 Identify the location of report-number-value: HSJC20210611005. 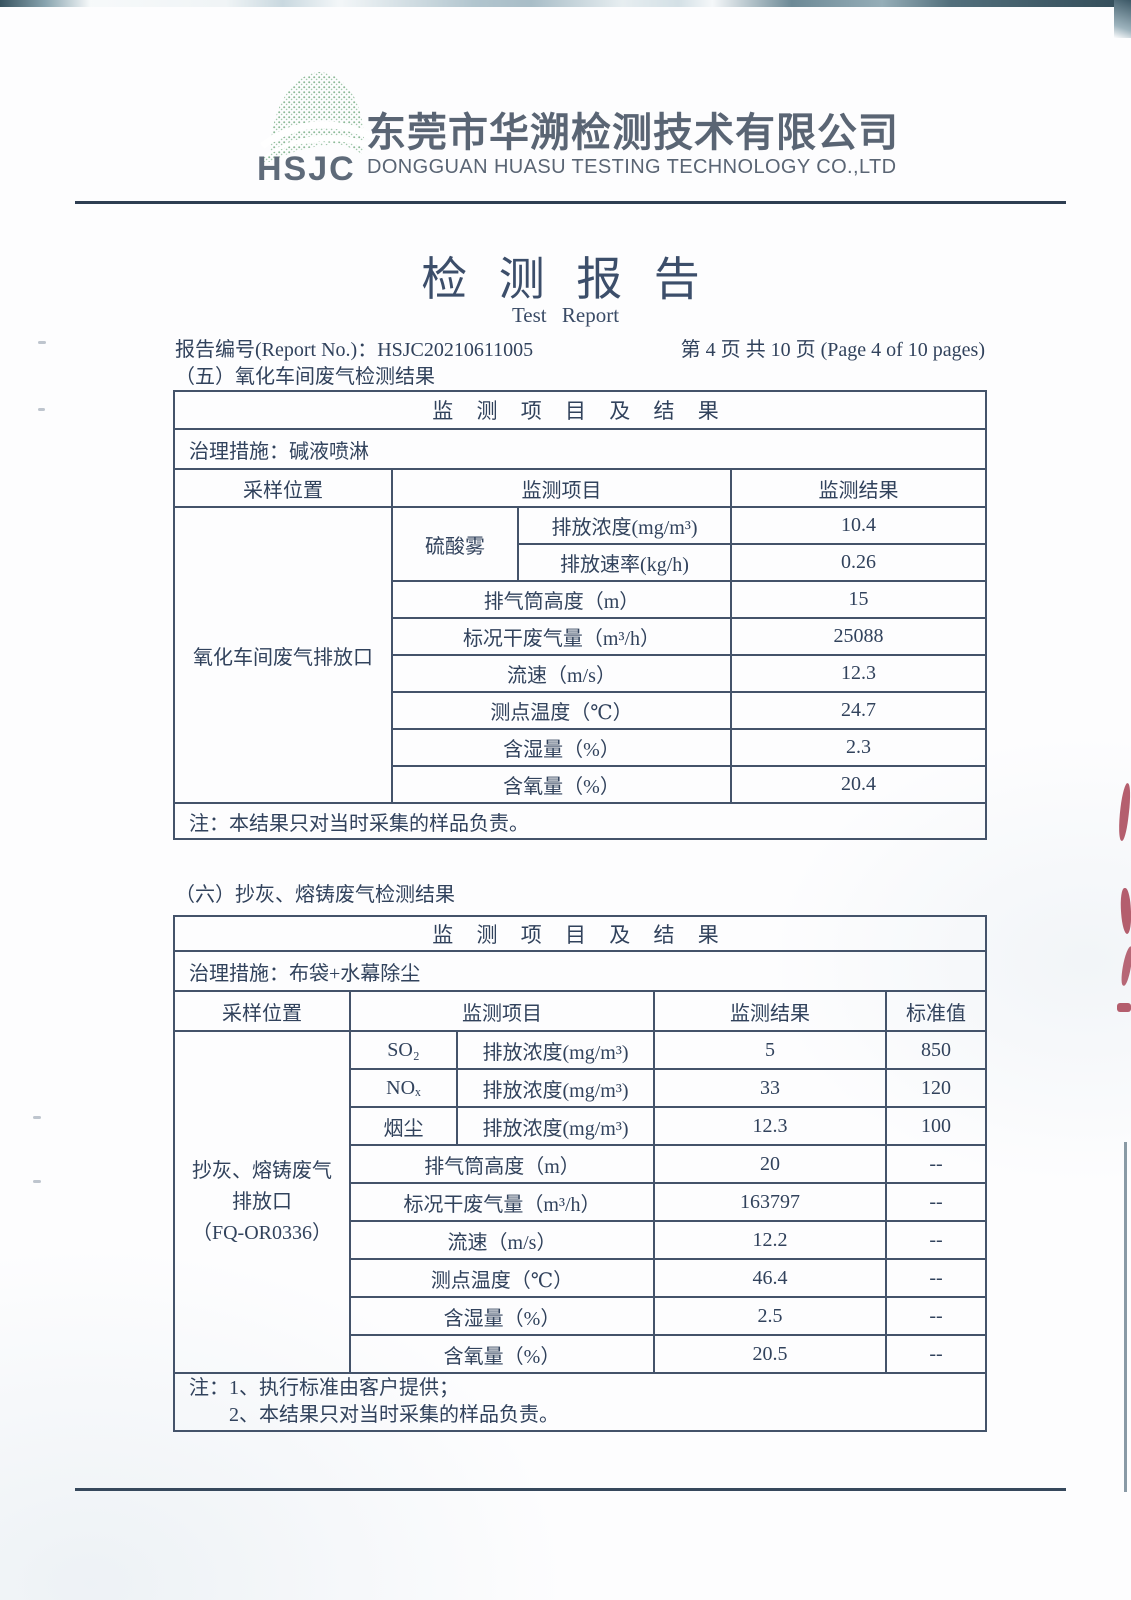
(455, 350).